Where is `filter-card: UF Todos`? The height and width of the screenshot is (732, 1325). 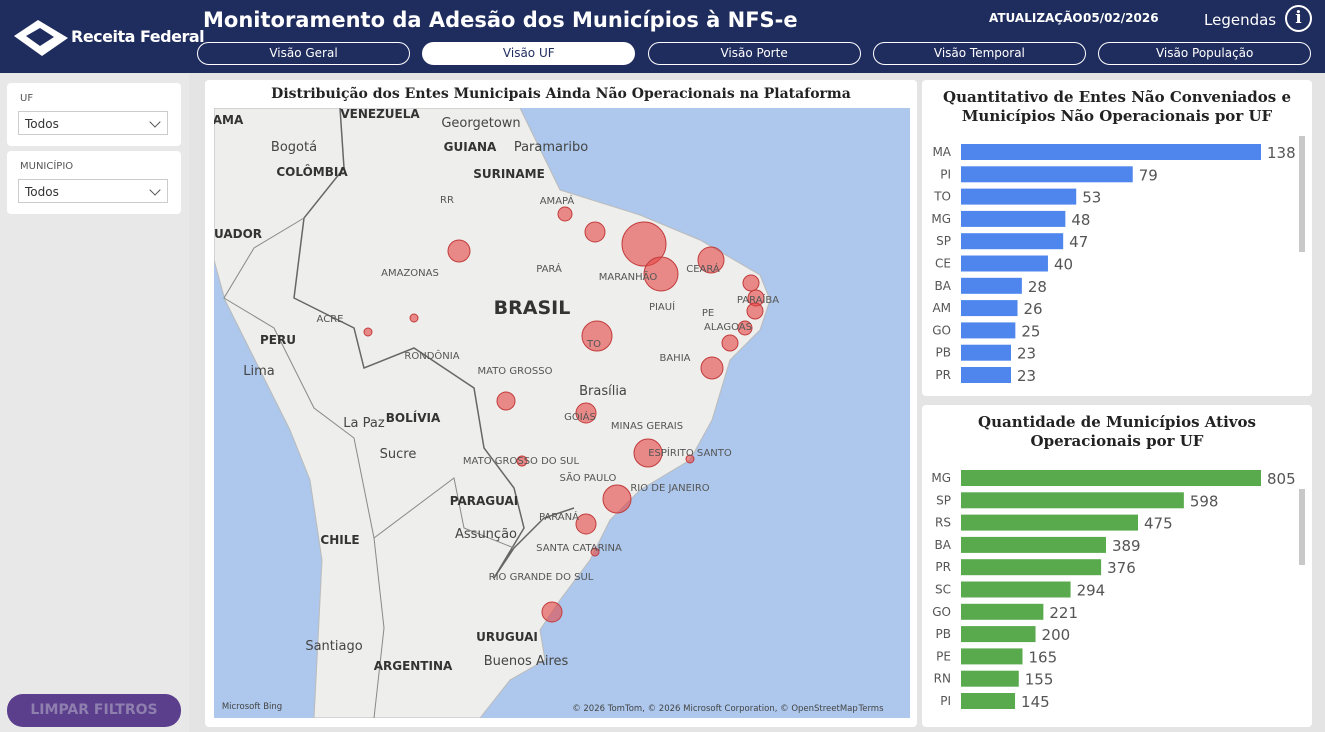
filter-card: UF Todos is located at coordinates (94, 114).